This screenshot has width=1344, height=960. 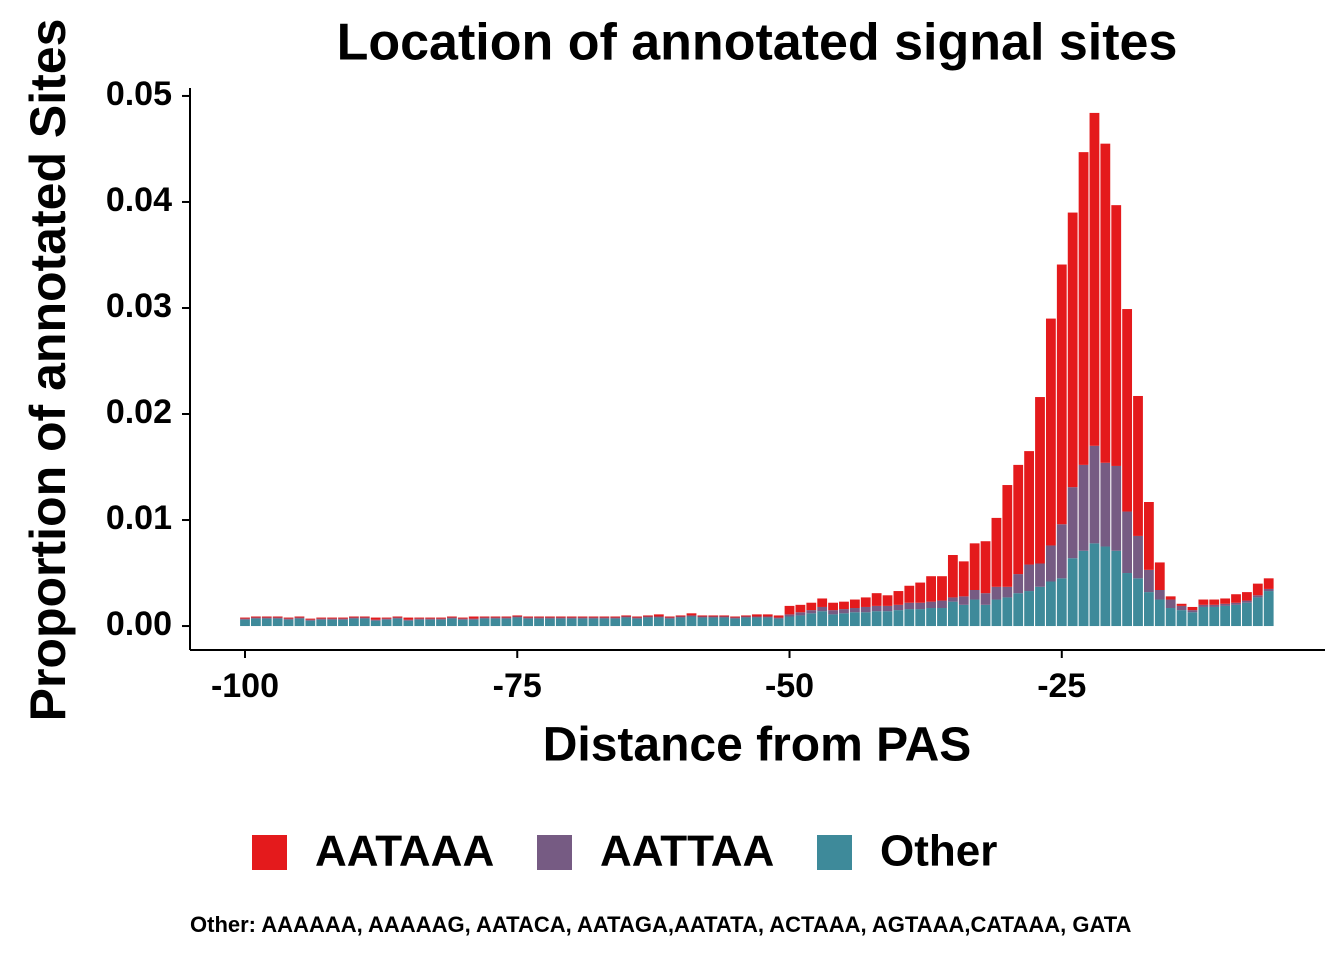 I want to click on x-tick-label: -50, so click(x=789, y=686).